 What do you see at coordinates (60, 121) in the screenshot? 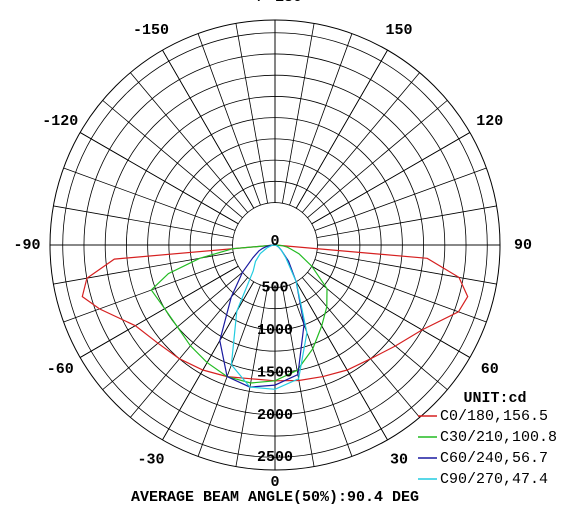
I see `angle-label: -120` at bounding box center [60, 121].